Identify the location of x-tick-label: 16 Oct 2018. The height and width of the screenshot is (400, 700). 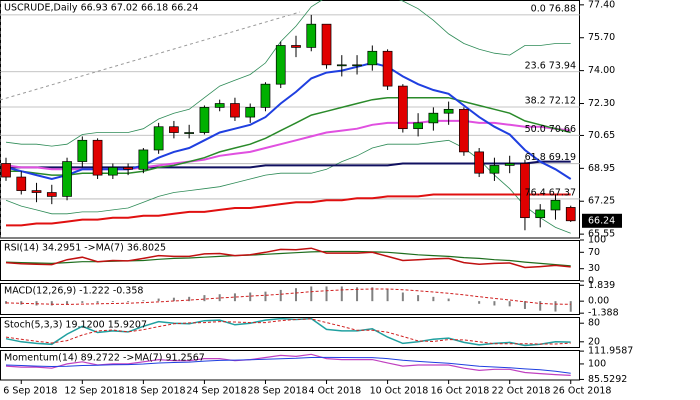
(460, 391).